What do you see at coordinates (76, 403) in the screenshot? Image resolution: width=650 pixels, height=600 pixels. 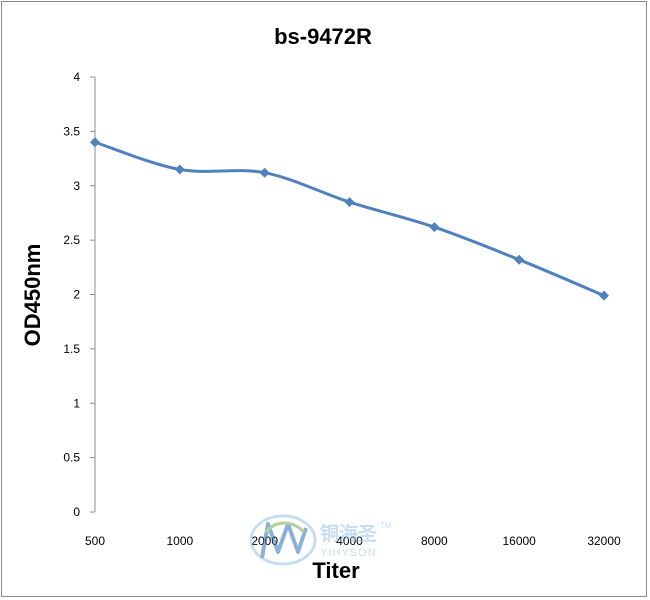 I see `y-tick-label: 1` at bounding box center [76, 403].